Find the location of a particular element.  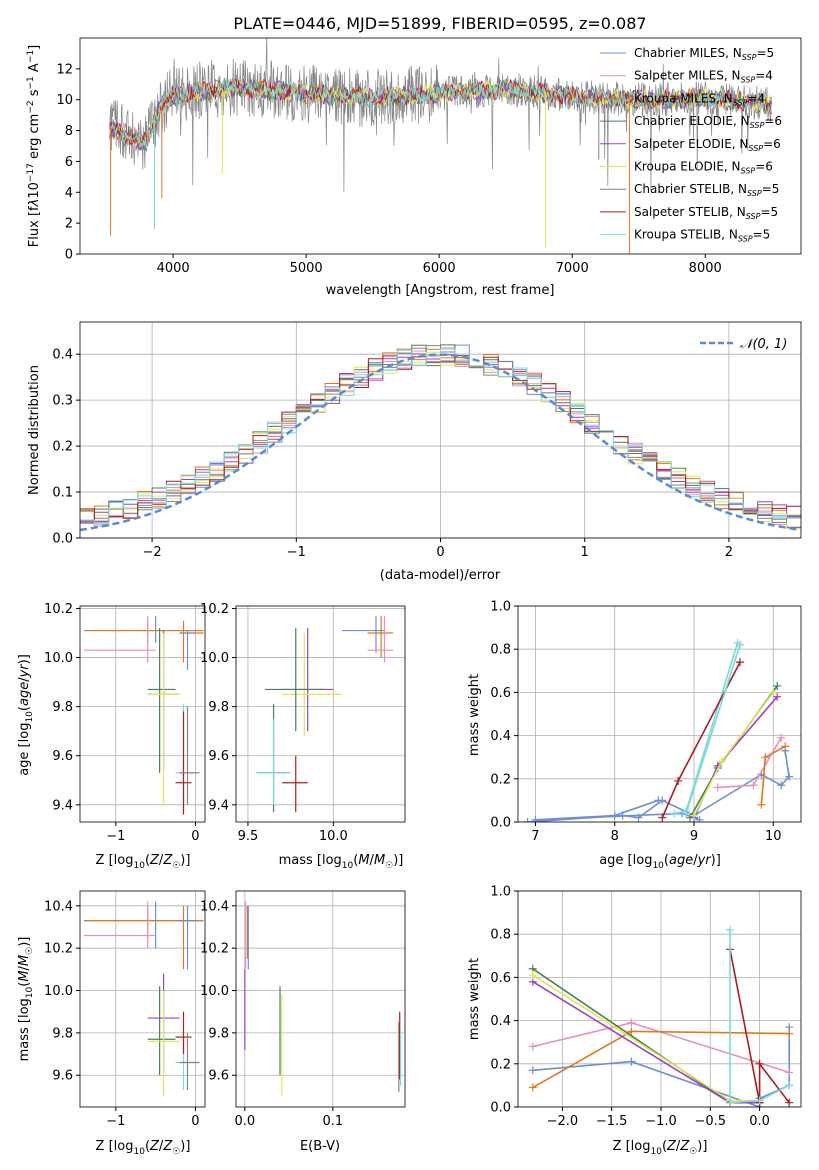

residual-histogram-salpeter-stelib is located at coordinates (440, 438).